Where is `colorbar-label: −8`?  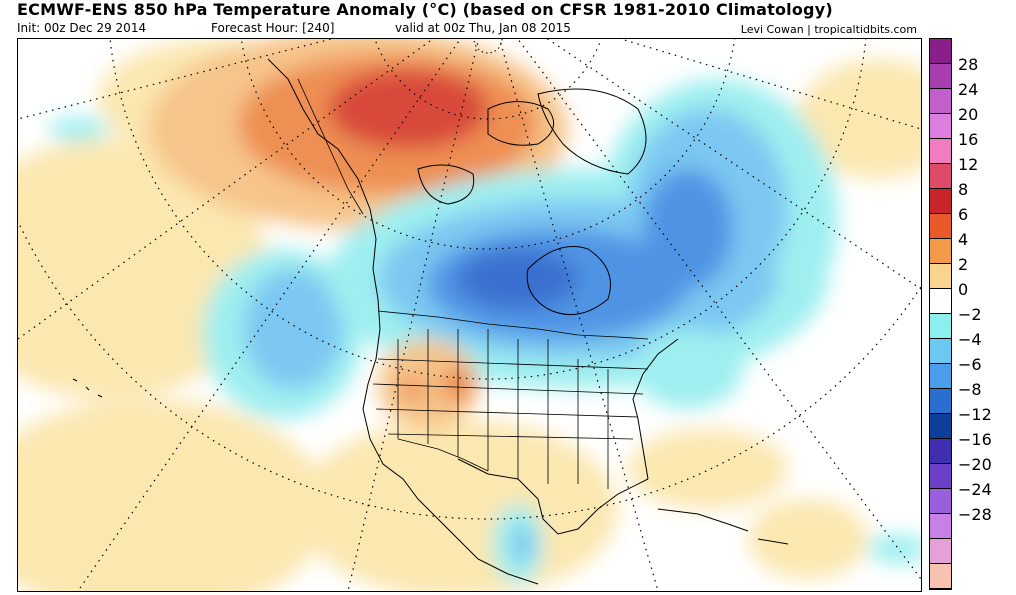 colorbar-label: −8 is located at coordinates (970, 389).